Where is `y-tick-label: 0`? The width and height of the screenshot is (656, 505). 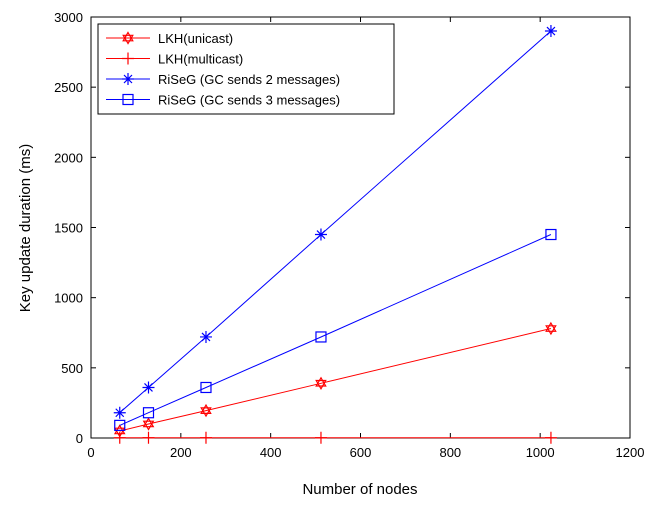 y-tick-label: 0 is located at coordinates (79, 438).